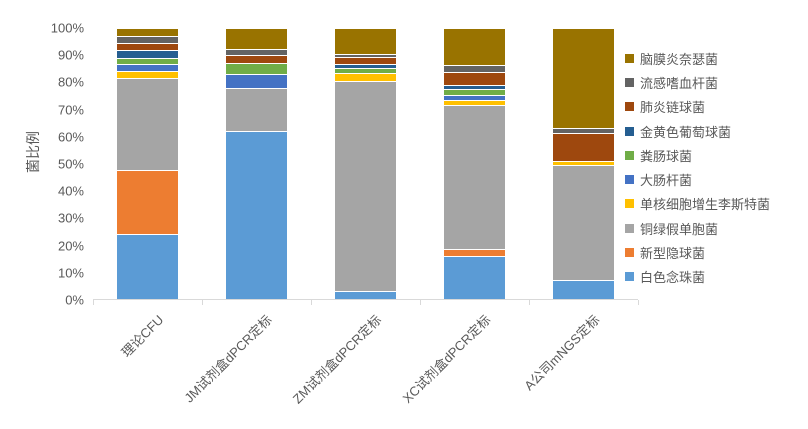 The image size is (808, 429). I want to click on legend-label: 白色念珠菌, so click(673, 278).